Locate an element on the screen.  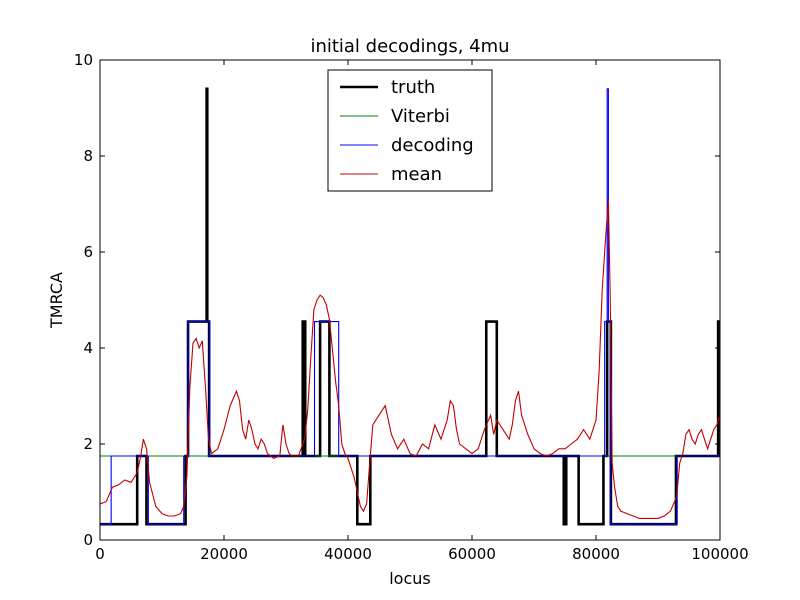
x-tick-label: 60000 is located at coordinates (472, 554).